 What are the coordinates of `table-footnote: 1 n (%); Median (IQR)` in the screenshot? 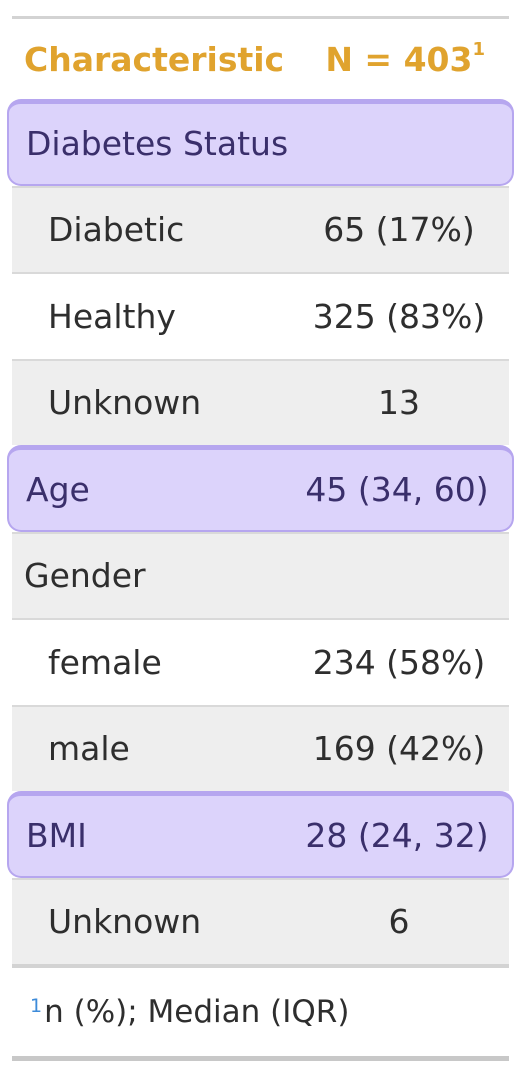 It's located at (260, 1012).